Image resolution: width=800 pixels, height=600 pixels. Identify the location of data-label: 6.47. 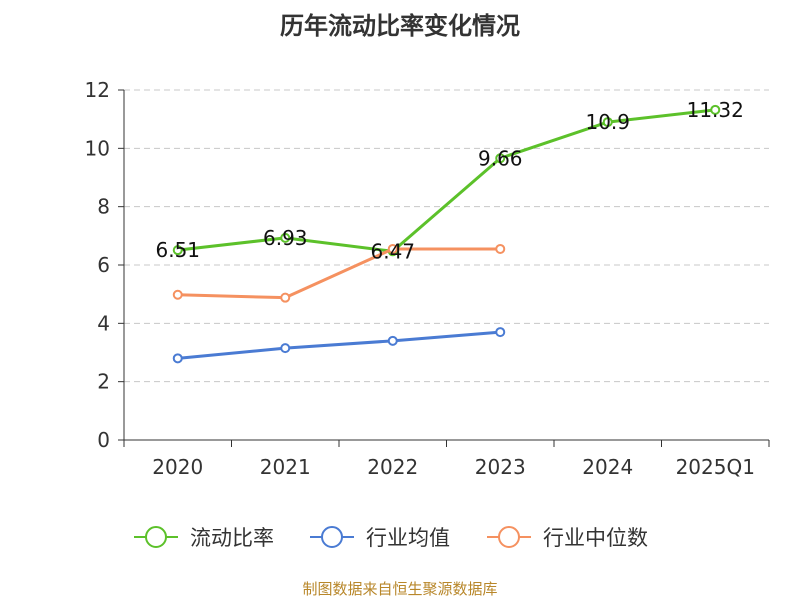
(392, 251).